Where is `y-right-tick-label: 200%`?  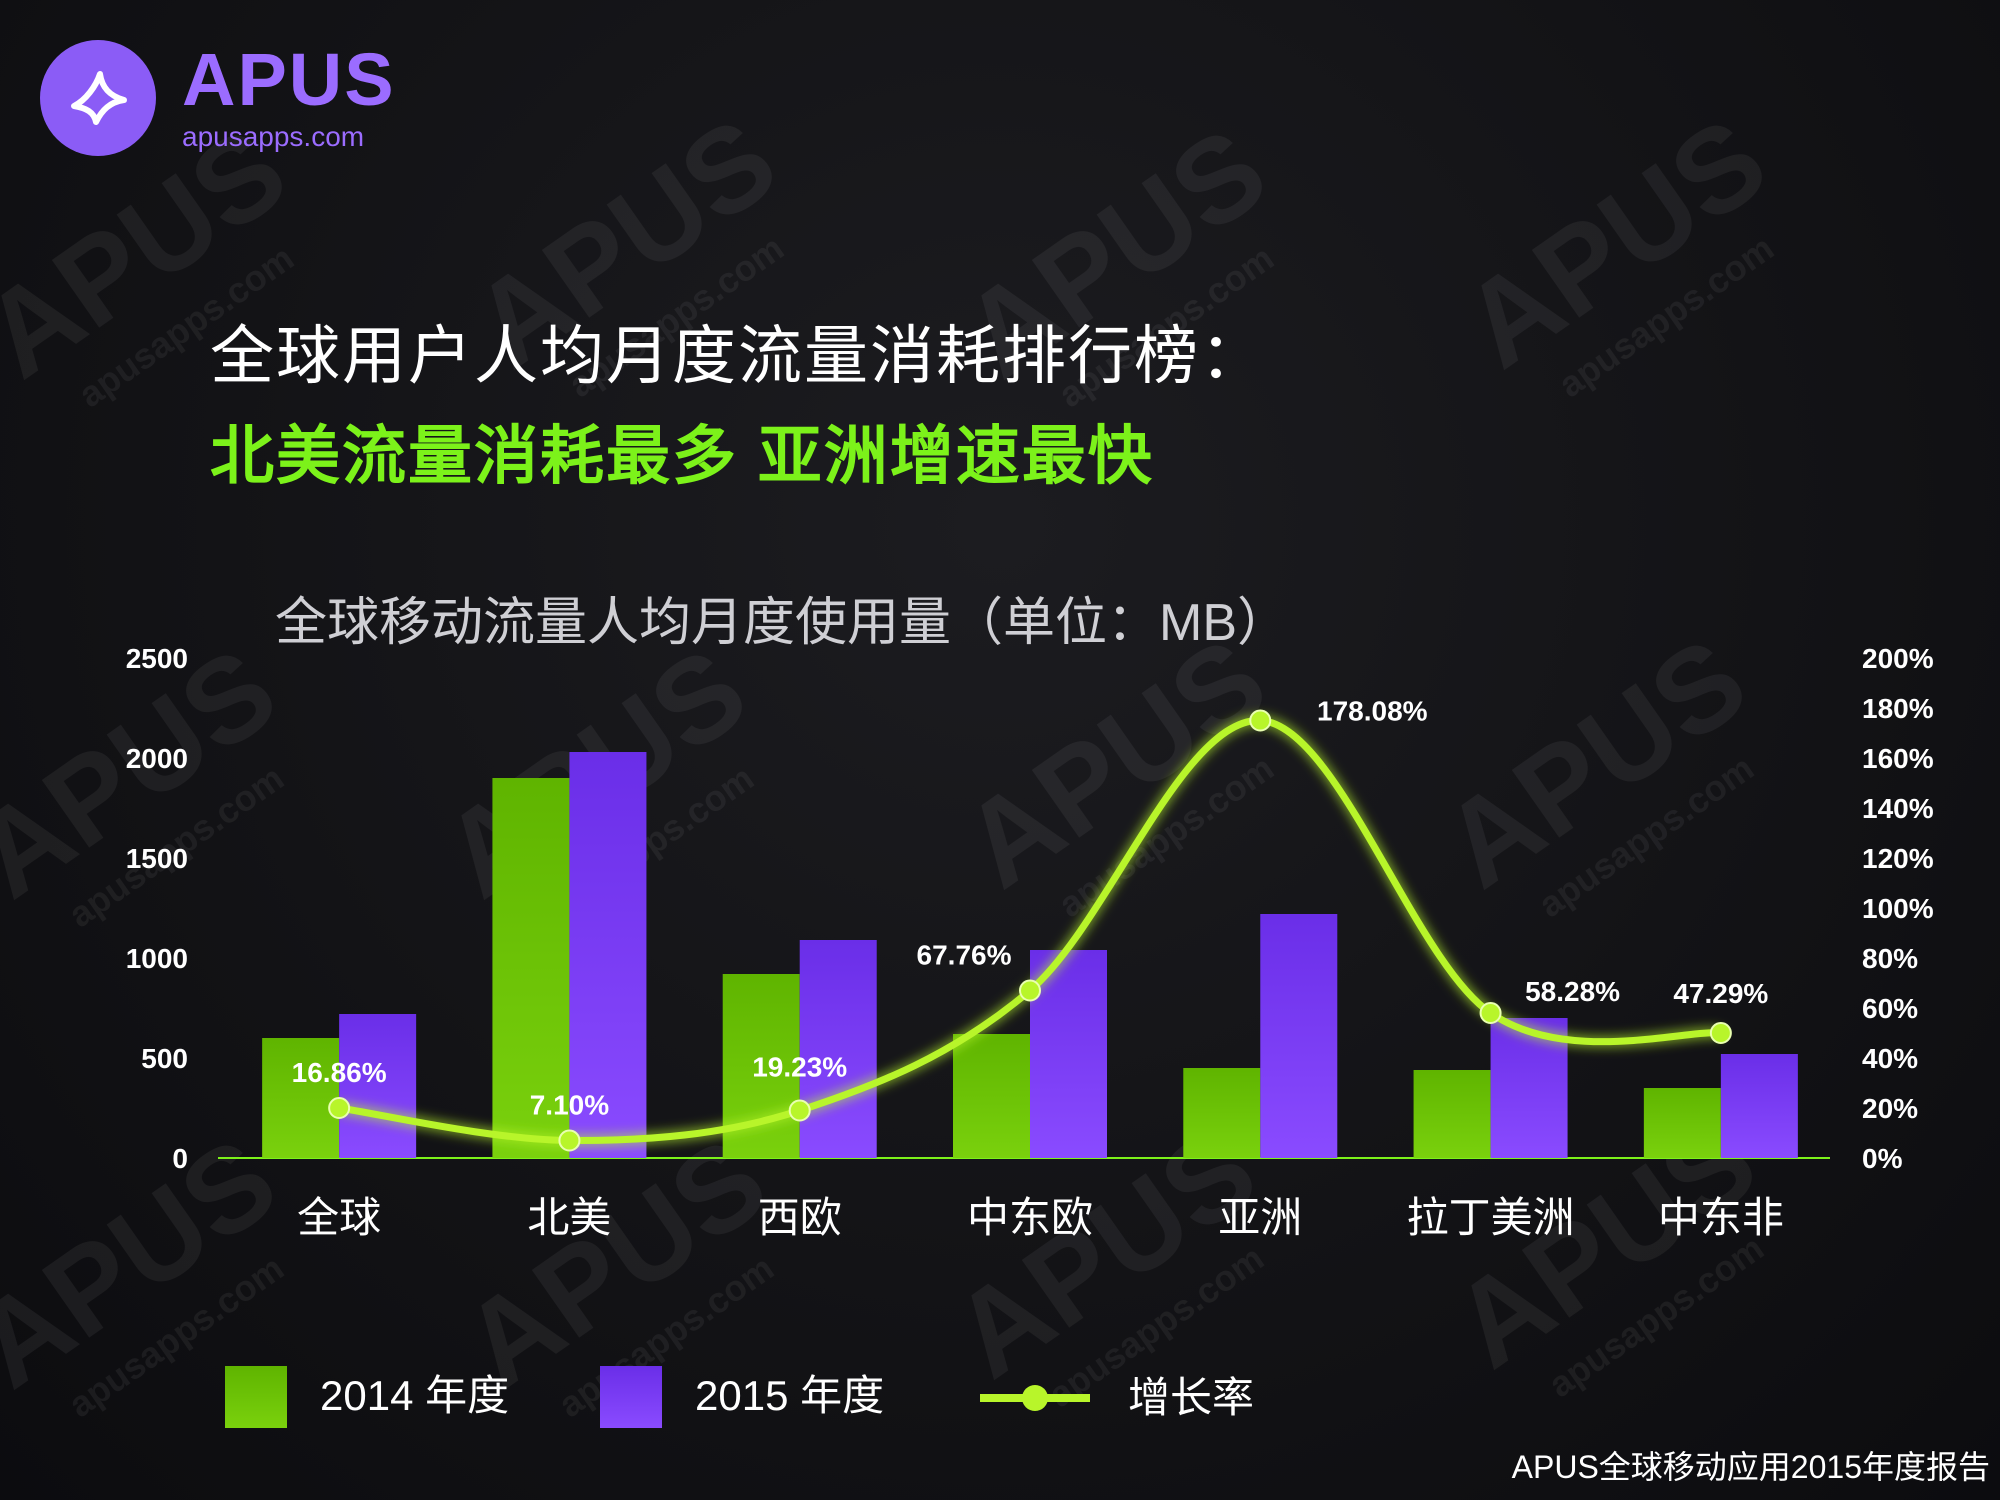 y-right-tick-label: 200% is located at coordinates (1898, 658).